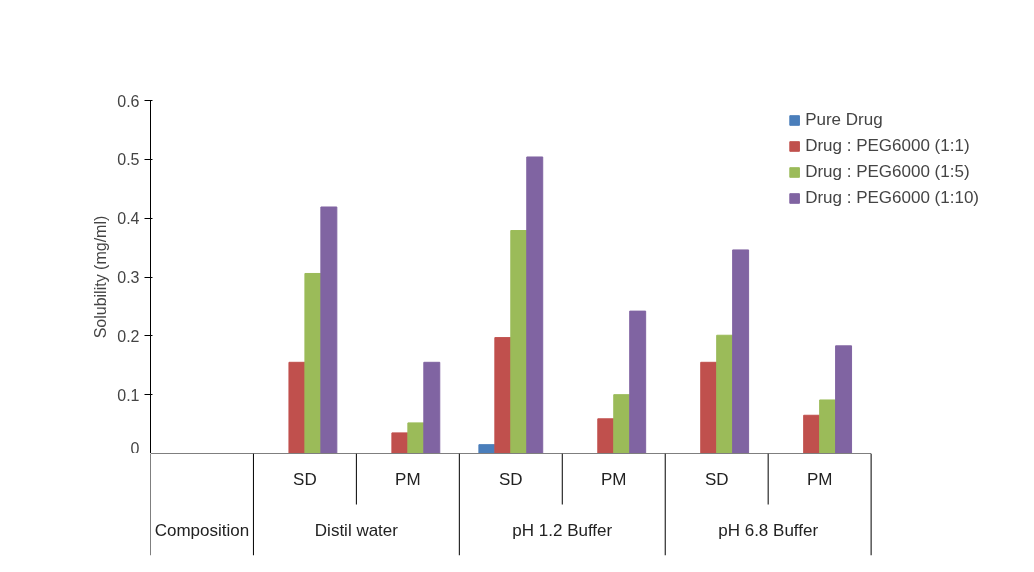 The height and width of the screenshot is (572, 1034). I want to click on legend-label: Drug : PEG6000 (1:1), so click(887, 146).